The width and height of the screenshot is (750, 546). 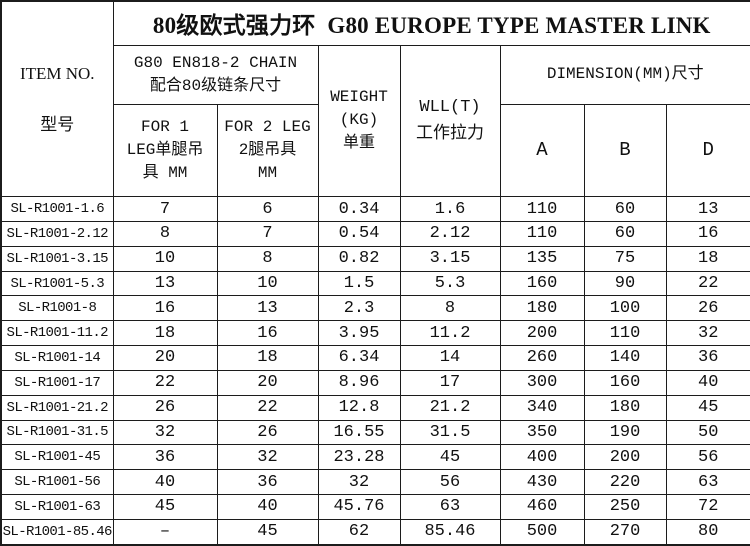 I want to click on data-cell: 75, so click(x=625, y=258).